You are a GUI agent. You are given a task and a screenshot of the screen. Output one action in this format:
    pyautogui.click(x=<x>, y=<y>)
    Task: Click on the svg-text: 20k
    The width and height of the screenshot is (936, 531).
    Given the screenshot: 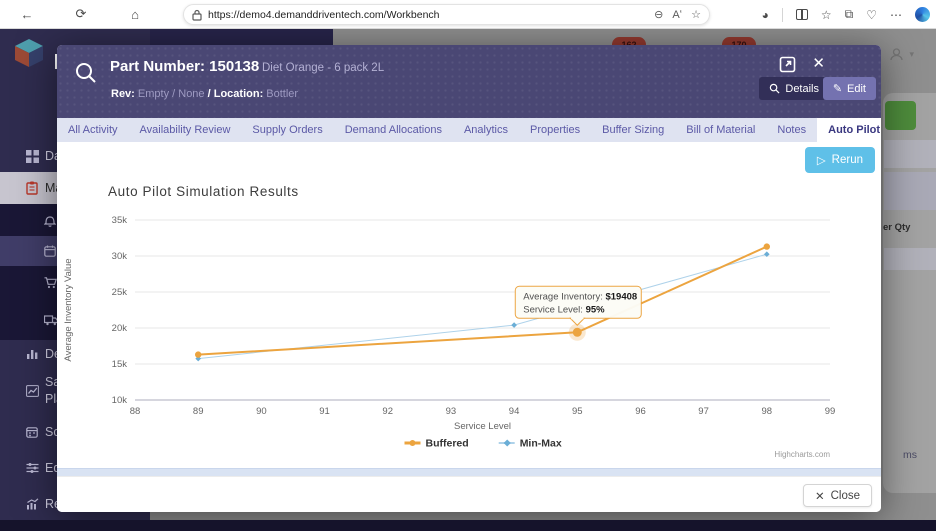 What is the action you would take?
    pyautogui.click(x=120, y=328)
    